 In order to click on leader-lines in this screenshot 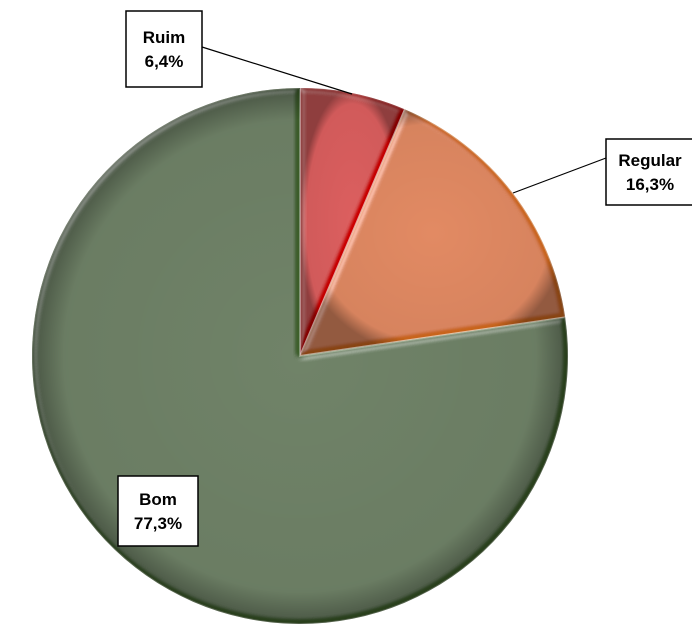, I will do `click(404, 120)`.